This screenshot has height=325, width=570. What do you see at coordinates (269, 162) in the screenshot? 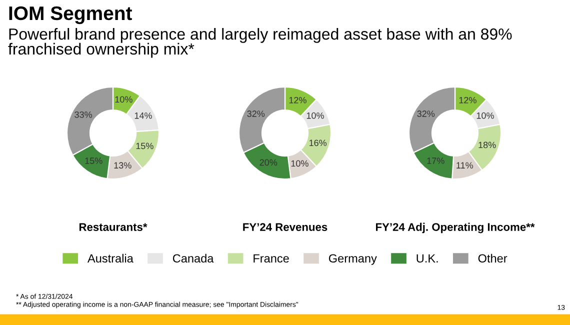
I see `data-label: 20%` at bounding box center [269, 162].